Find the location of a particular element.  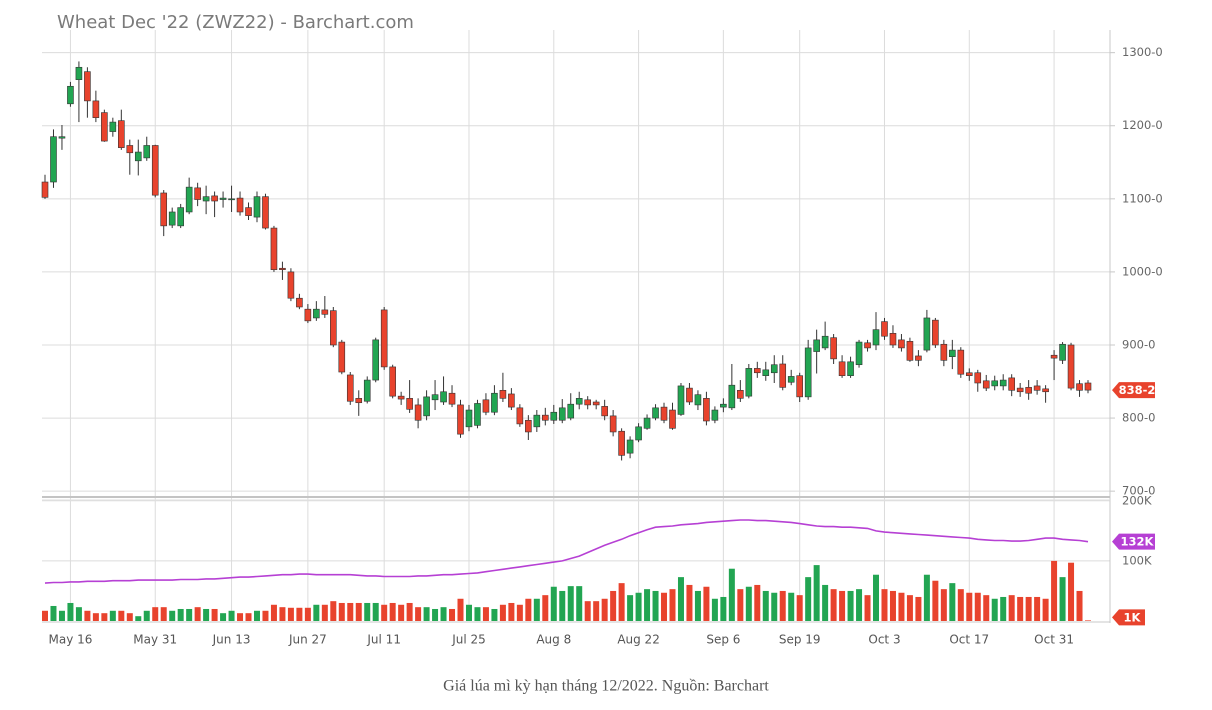

last-volume-box is located at coordinates (1128, 617).